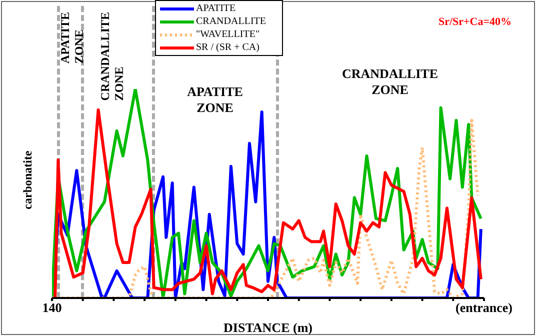 The image size is (536, 336). I want to click on y-axis-title: carbonatite, so click(28, 180).